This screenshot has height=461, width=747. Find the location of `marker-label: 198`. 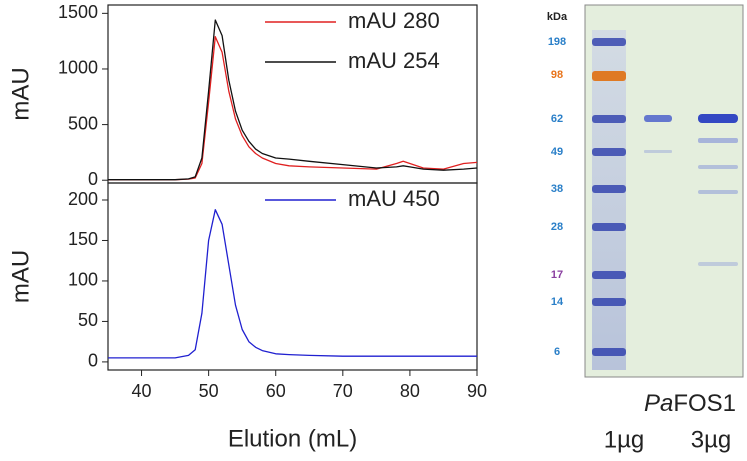

marker-label: 198 is located at coordinates (557, 42).